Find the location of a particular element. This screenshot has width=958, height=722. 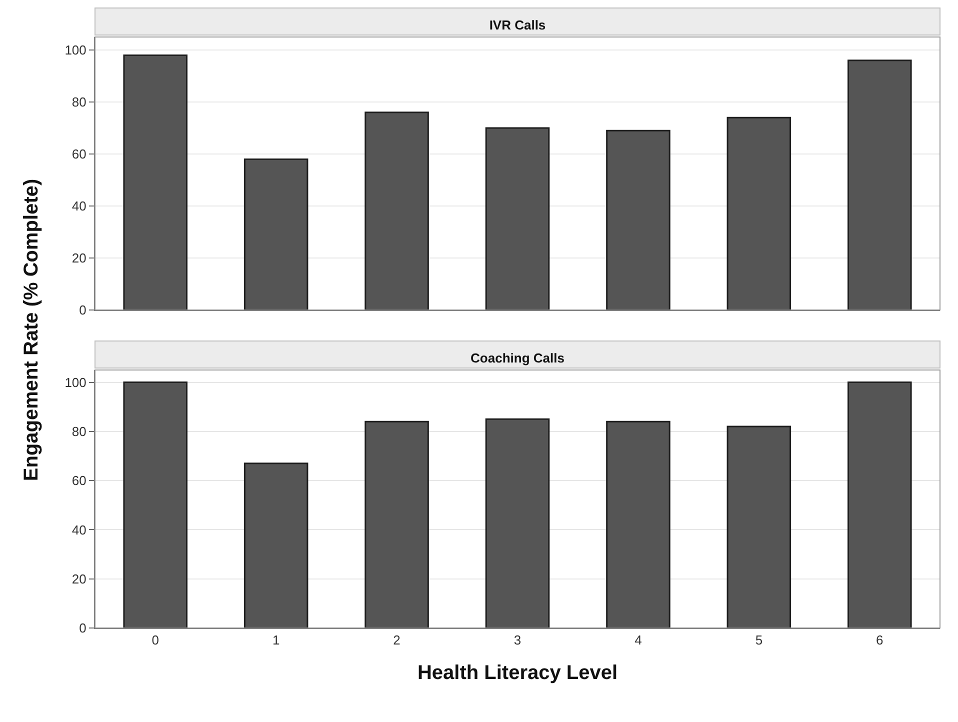

x-tick-label: 0 is located at coordinates (155, 640).